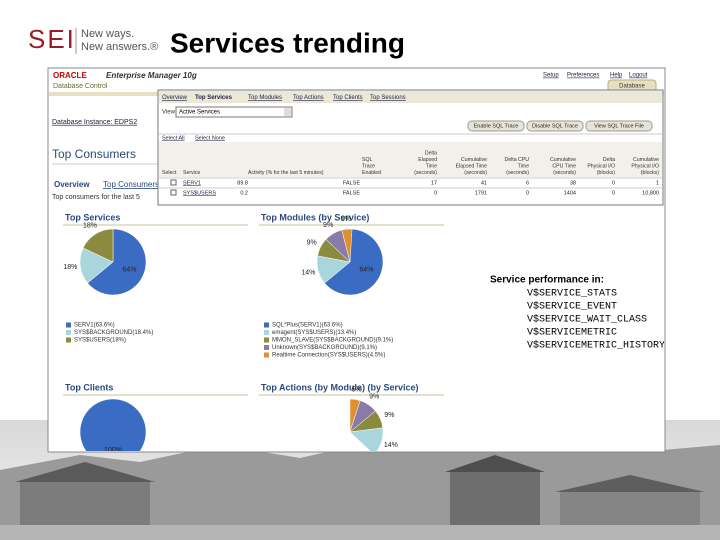 The image size is (720, 540). What do you see at coordinates (119, 47) in the screenshot?
I see `tagline: New answers.®` at bounding box center [119, 47].